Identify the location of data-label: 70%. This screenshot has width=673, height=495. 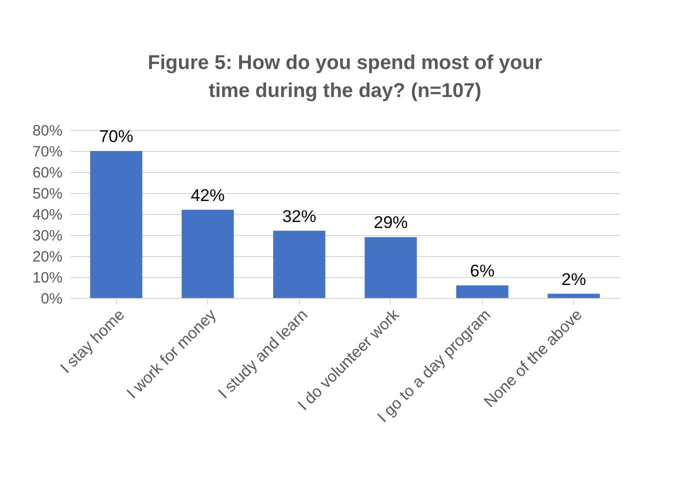
(116, 136).